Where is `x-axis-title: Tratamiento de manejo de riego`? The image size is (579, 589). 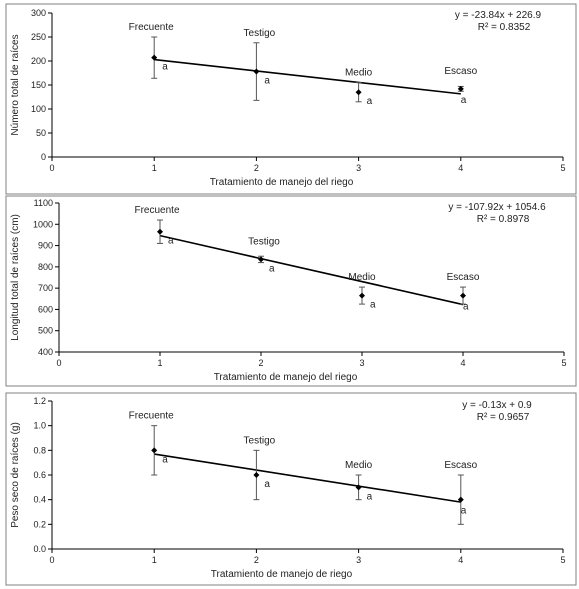
x-axis-title: Tratamiento de manejo de riego is located at coordinates (282, 574).